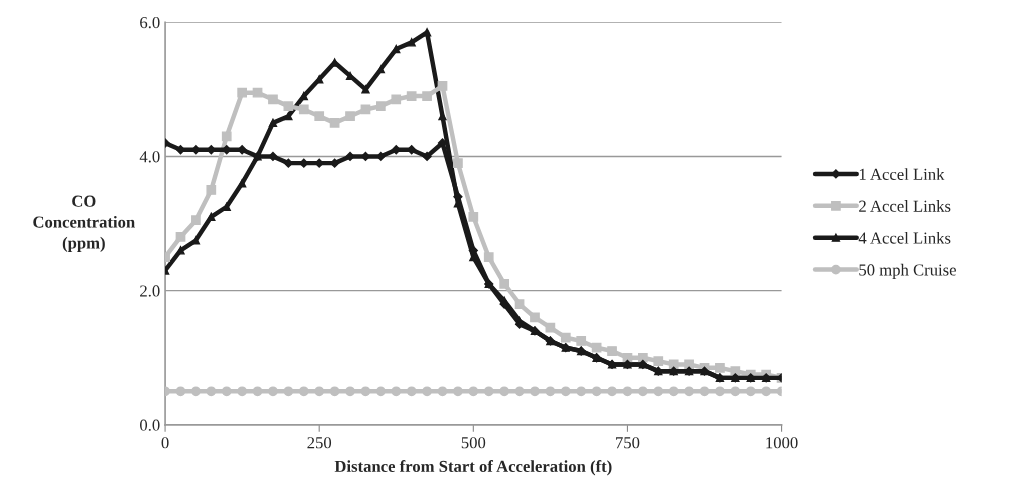 The height and width of the screenshot is (494, 1019). I want to click on x-axis-title: Distance from Start of Acceleration (ft), so click(473, 468).